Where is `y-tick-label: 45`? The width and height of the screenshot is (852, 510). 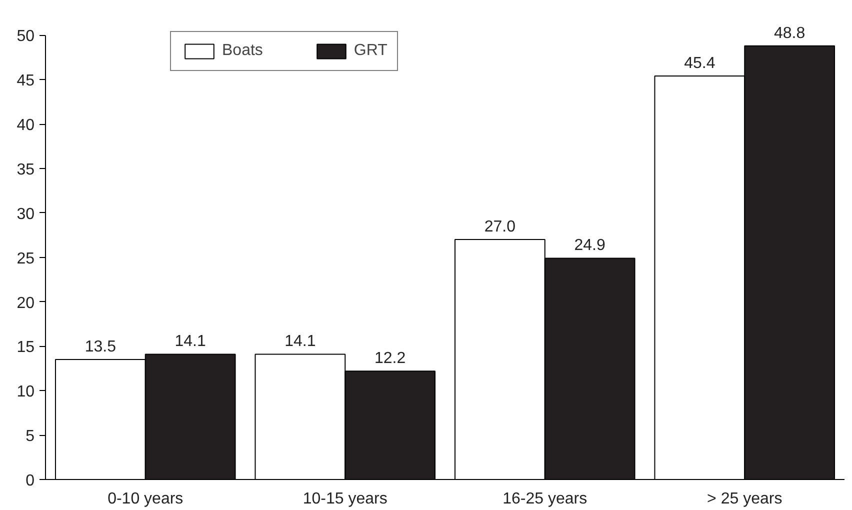
y-tick-label: 45 is located at coordinates (25, 81).